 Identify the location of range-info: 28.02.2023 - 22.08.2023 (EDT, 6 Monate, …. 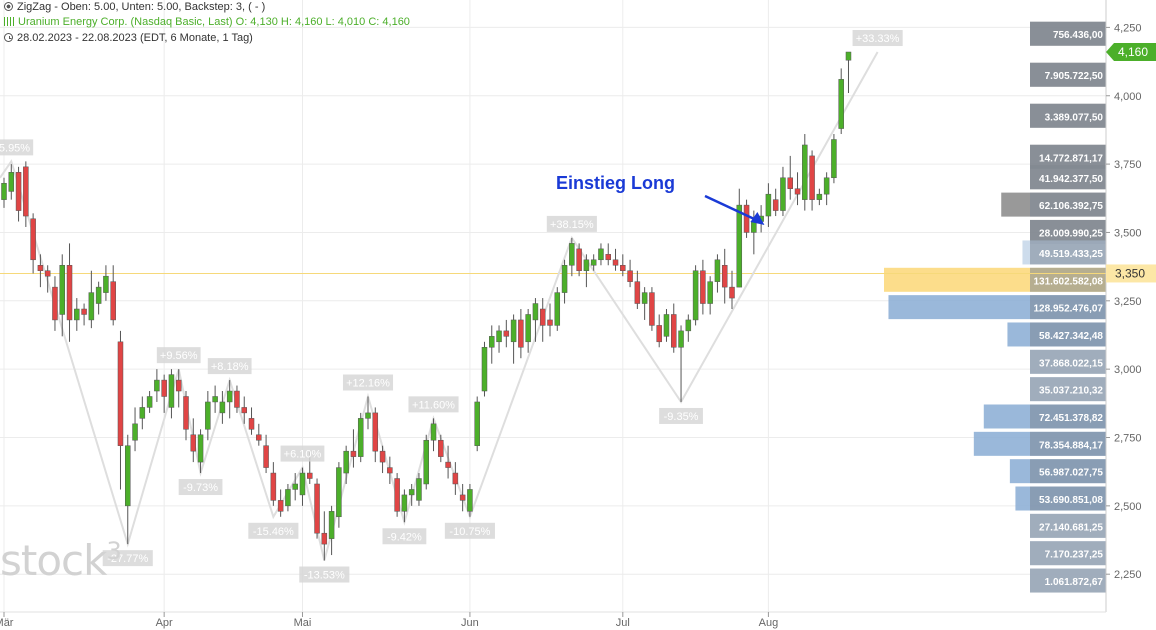
(128, 38).